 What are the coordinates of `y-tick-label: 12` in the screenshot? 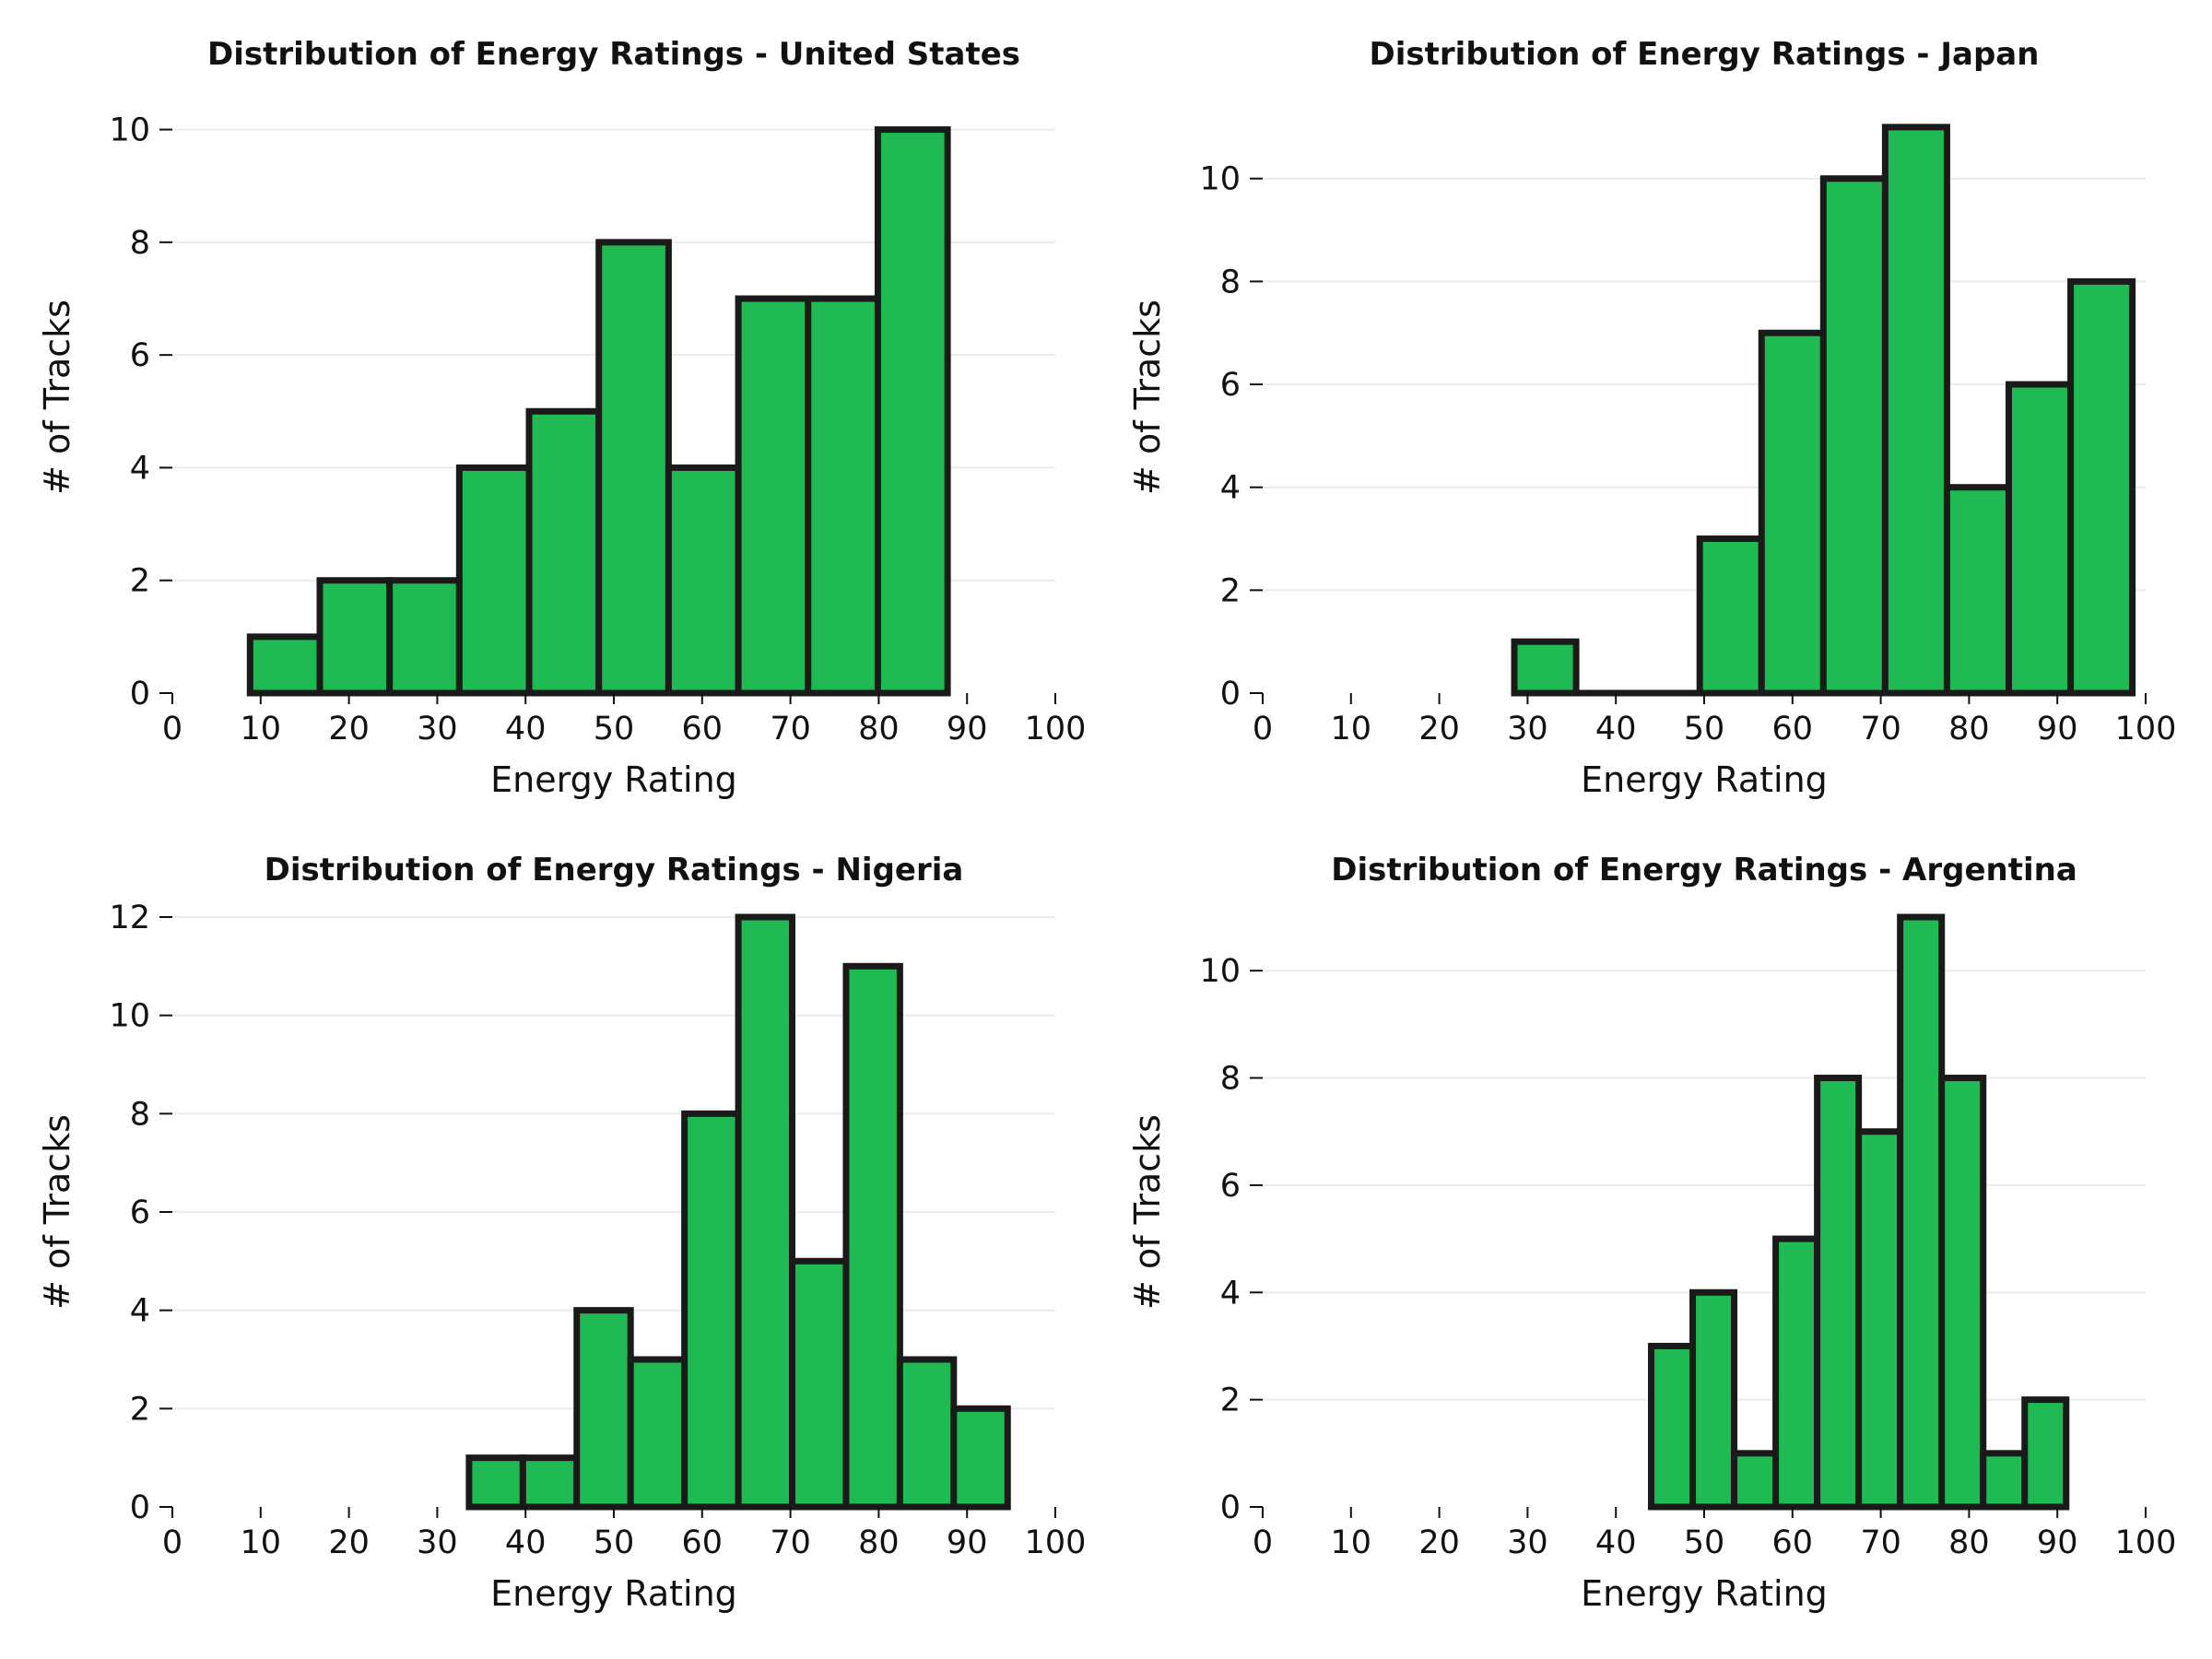 It's located at (129, 918).